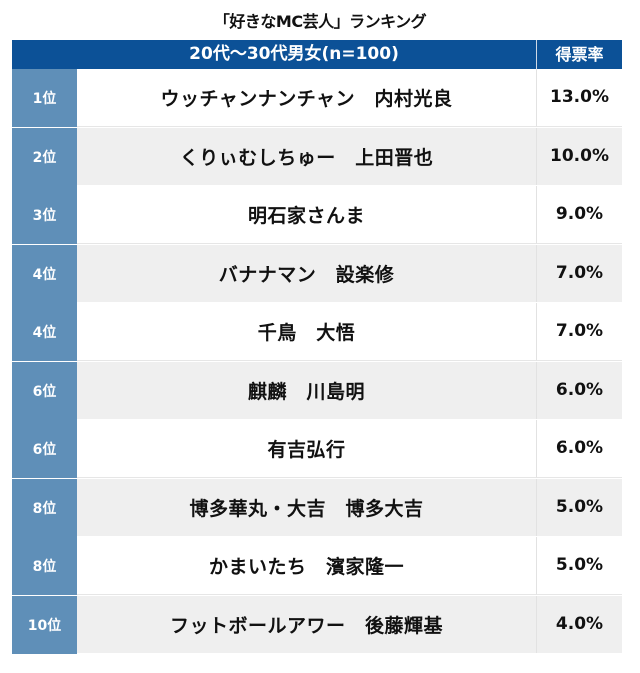  What do you see at coordinates (44, 98) in the screenshot?
I see `rank-cell: 1位` at bounding box center [44, 98].